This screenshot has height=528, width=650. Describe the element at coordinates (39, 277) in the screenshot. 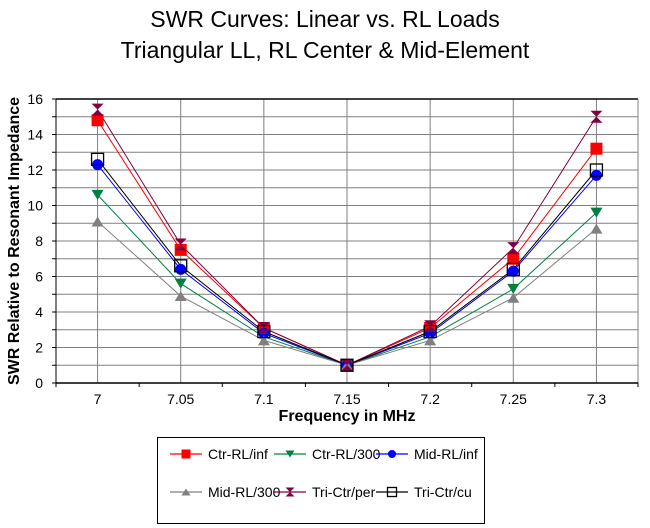

I see `y-tick-label: 6` at that location.